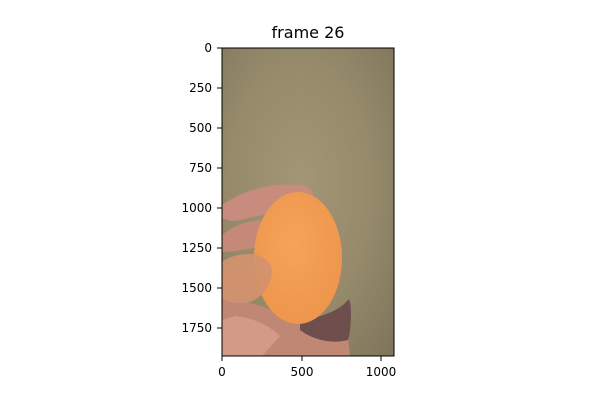 The width and height of the screenshot is (600, 400). Describe the element at coordinates (200, 168) in the screenshot. I see `y-tick-label: 750` at that location.